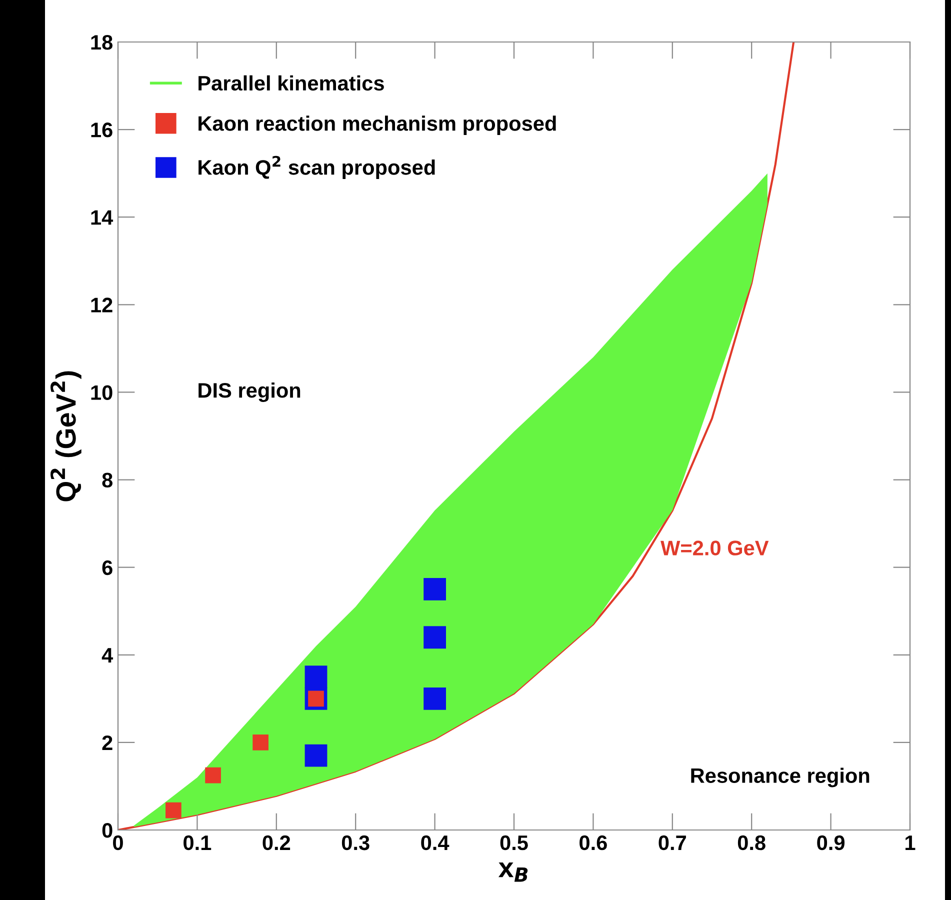  What do you see at coordinates (435, 842) in the screenshot?
I see `x-tick-label: 0.4` at bounding box center [435, 842].